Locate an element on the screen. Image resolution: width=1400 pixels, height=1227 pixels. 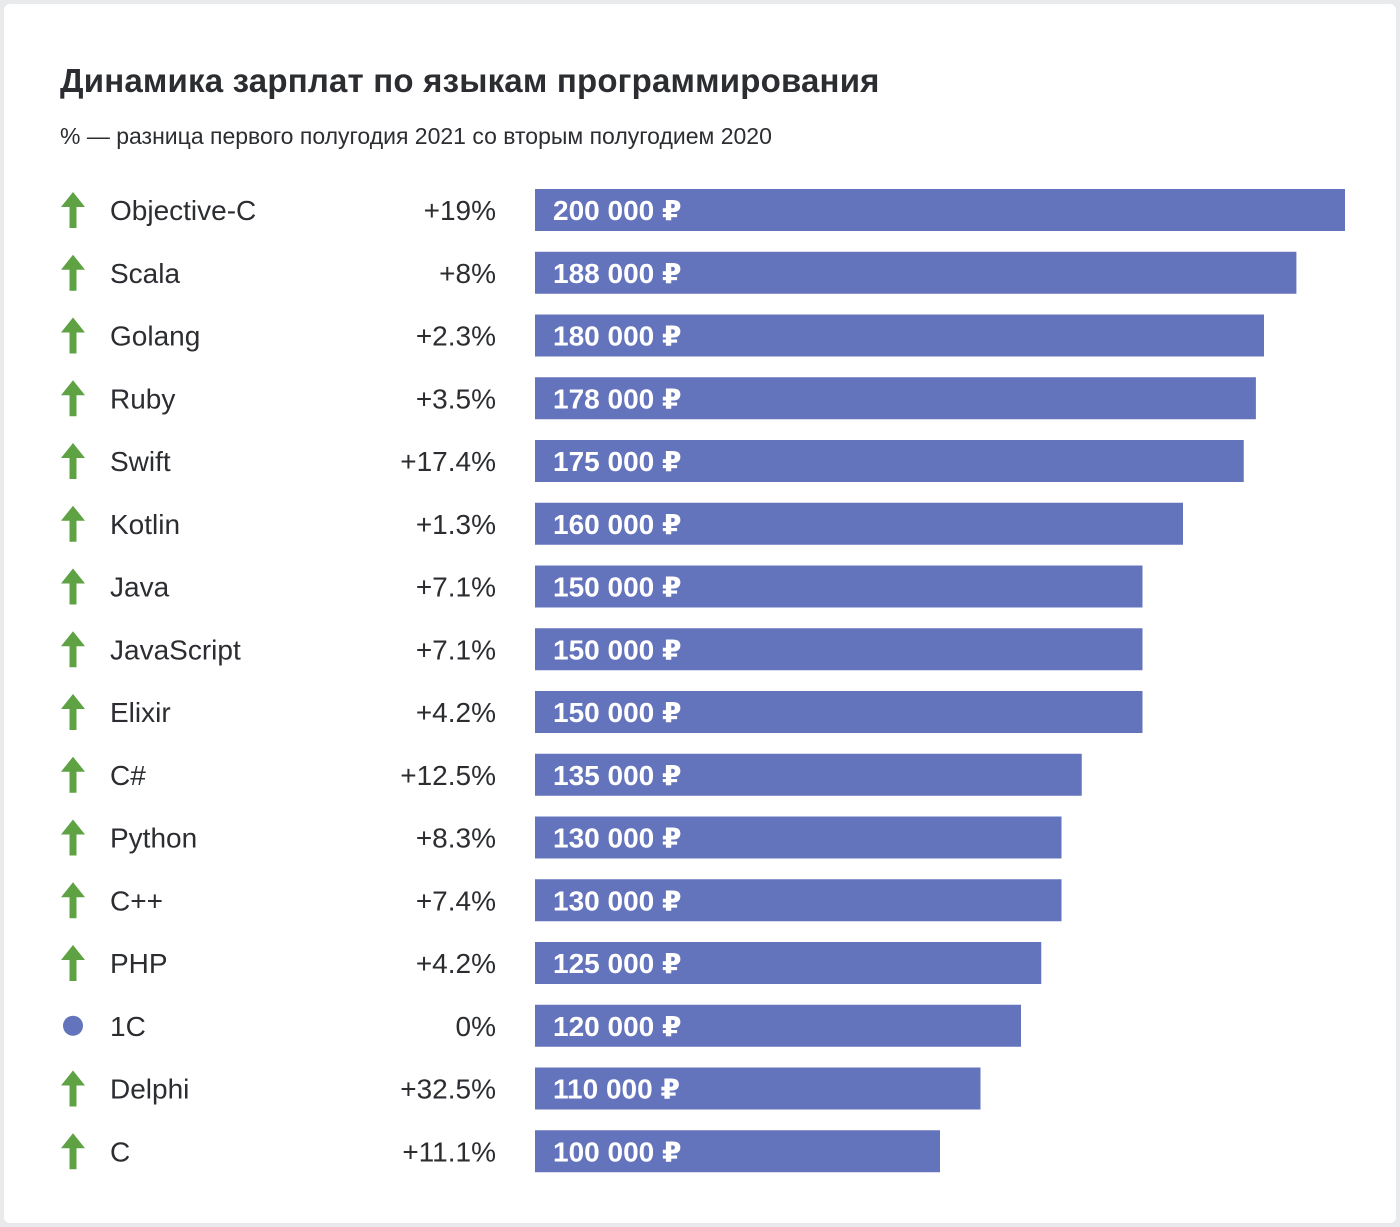
chart-row: Swift +17.4% 175 000 ₽ is located at coordinates (652, 461).